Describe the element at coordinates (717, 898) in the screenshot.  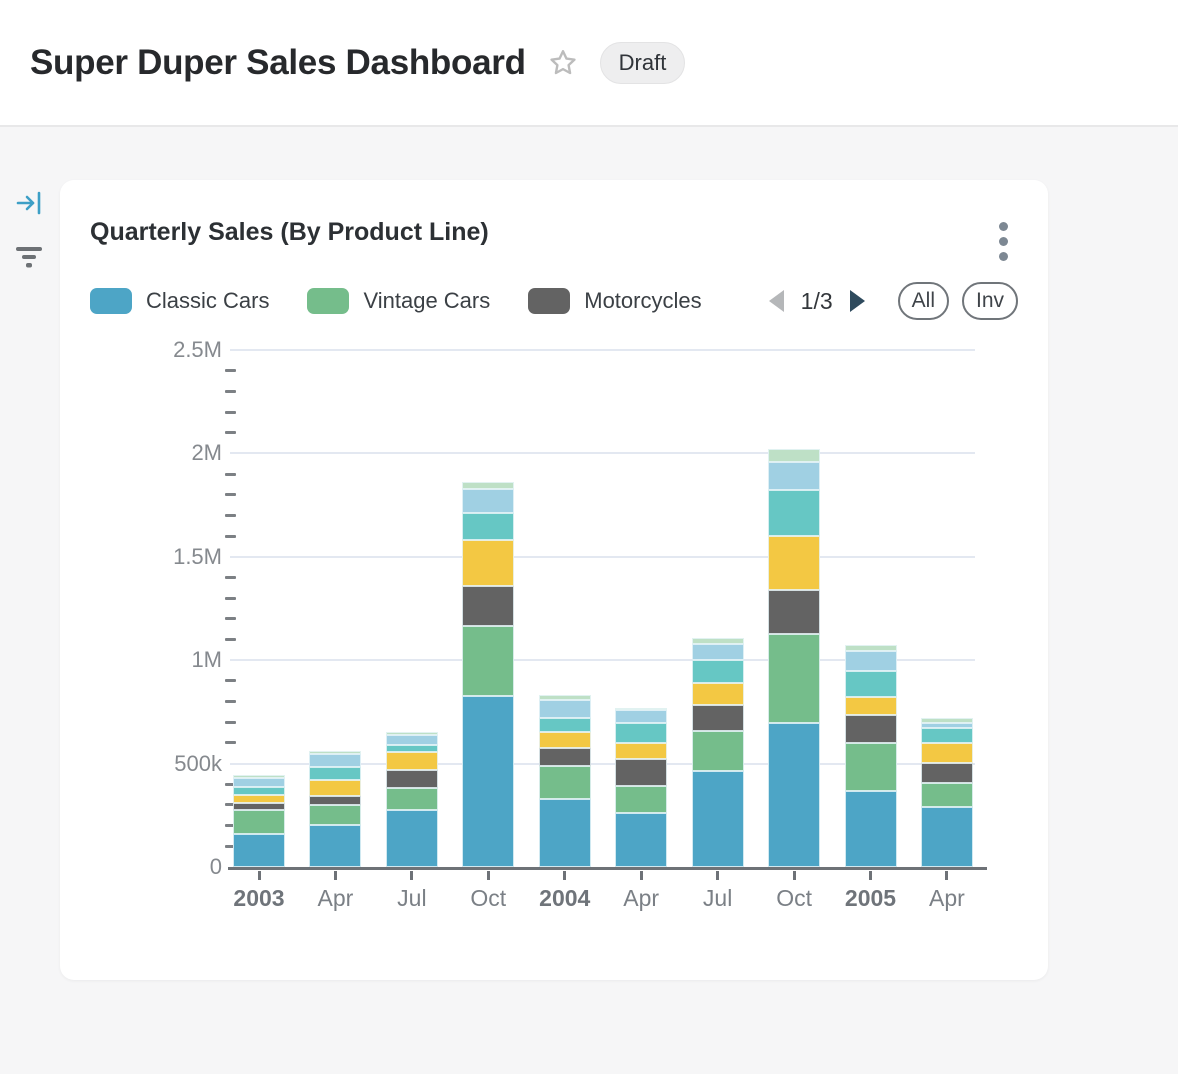
I see `x-axis-label: Jul` at that location.